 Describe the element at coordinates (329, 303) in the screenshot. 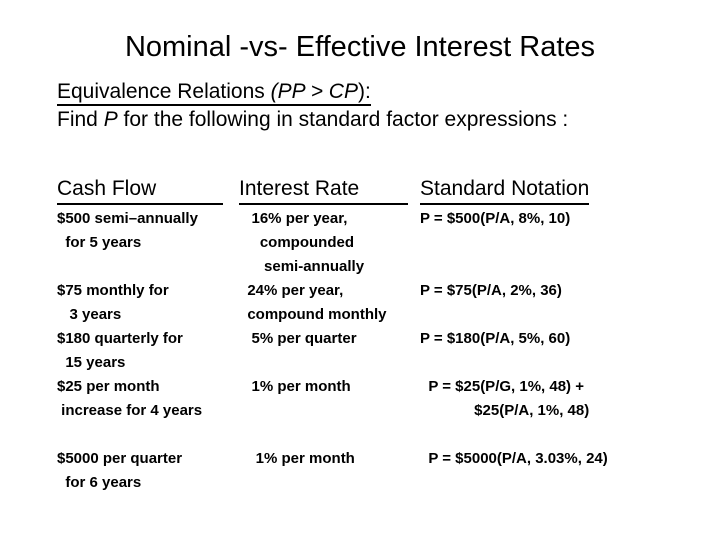

I see `table-cell-interest-rate: 24% per year, compound monthly` at that location.